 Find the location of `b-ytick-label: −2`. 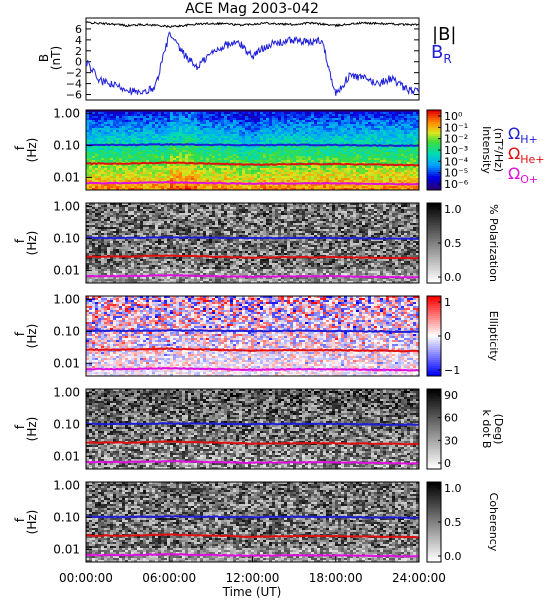

b-ytick-label: −2 is located at coordinates (74, 73).